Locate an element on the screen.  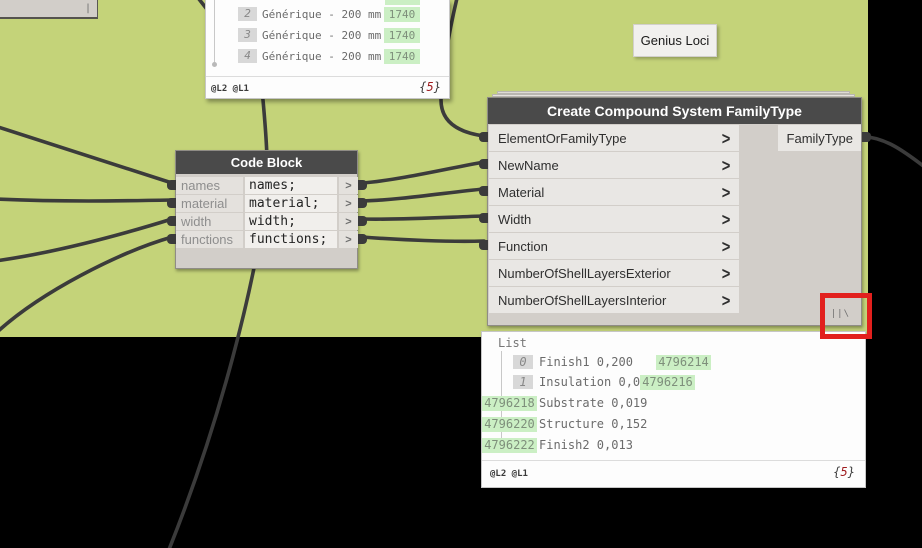
wire-to-material-input is located at coordinates (87, 200).